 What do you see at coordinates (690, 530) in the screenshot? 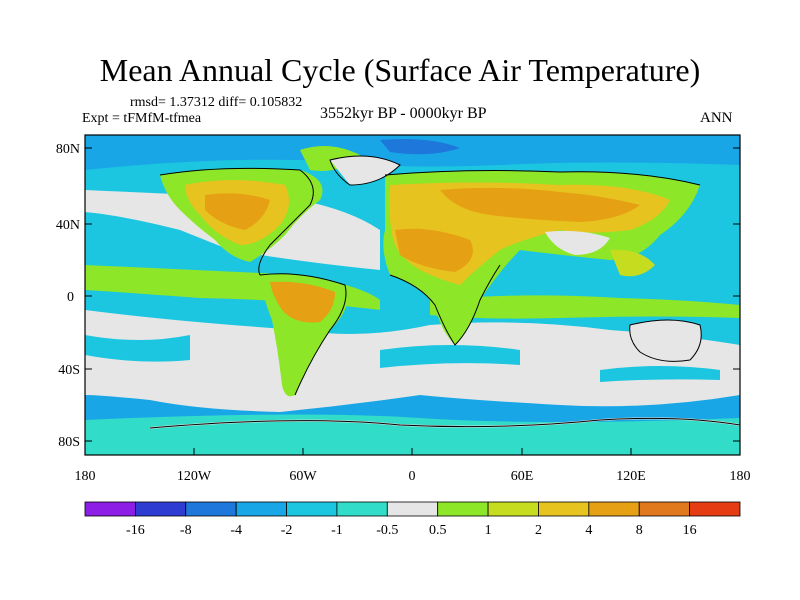
I see `colorbar-label: 16` at bounding box center [690, 530].